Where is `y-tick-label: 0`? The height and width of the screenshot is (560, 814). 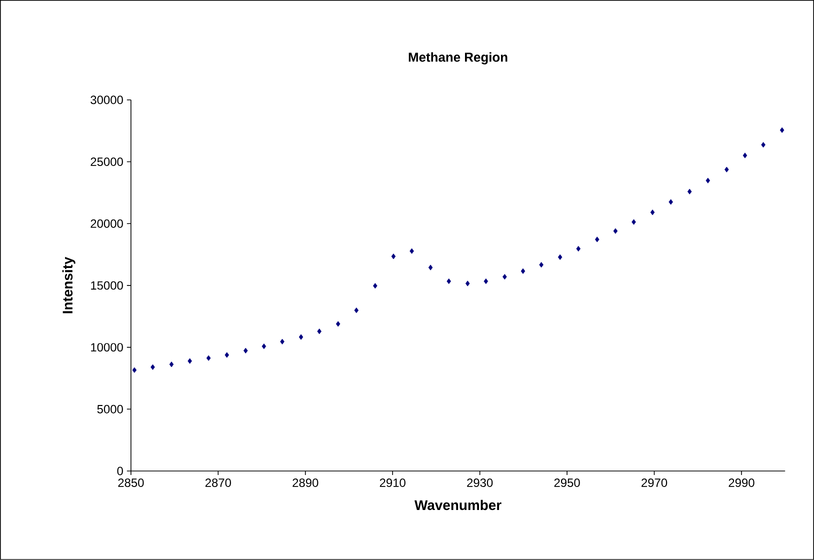 y-tick-label: 0 is located at coordinates (120, 471).